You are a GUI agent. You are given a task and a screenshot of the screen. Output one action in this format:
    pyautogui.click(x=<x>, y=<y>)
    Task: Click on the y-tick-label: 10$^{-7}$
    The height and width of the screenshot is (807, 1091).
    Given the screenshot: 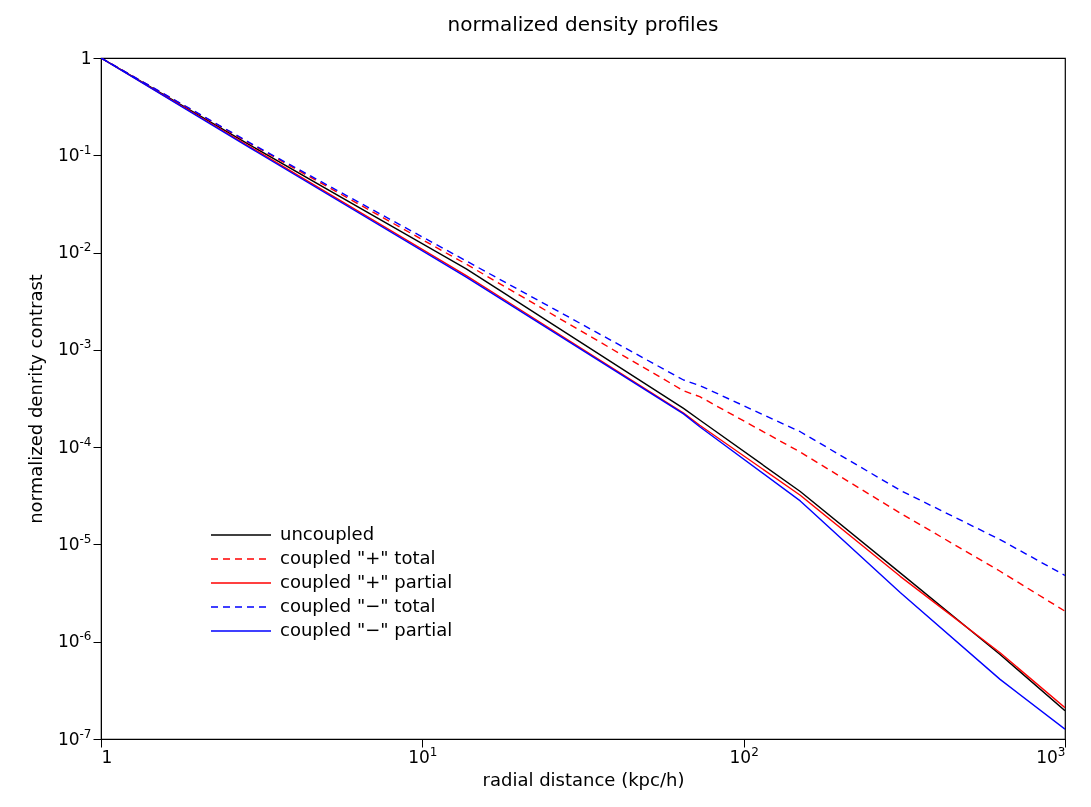 What is the action you would take?
    pyautogui.click(x=74, y=737)
    